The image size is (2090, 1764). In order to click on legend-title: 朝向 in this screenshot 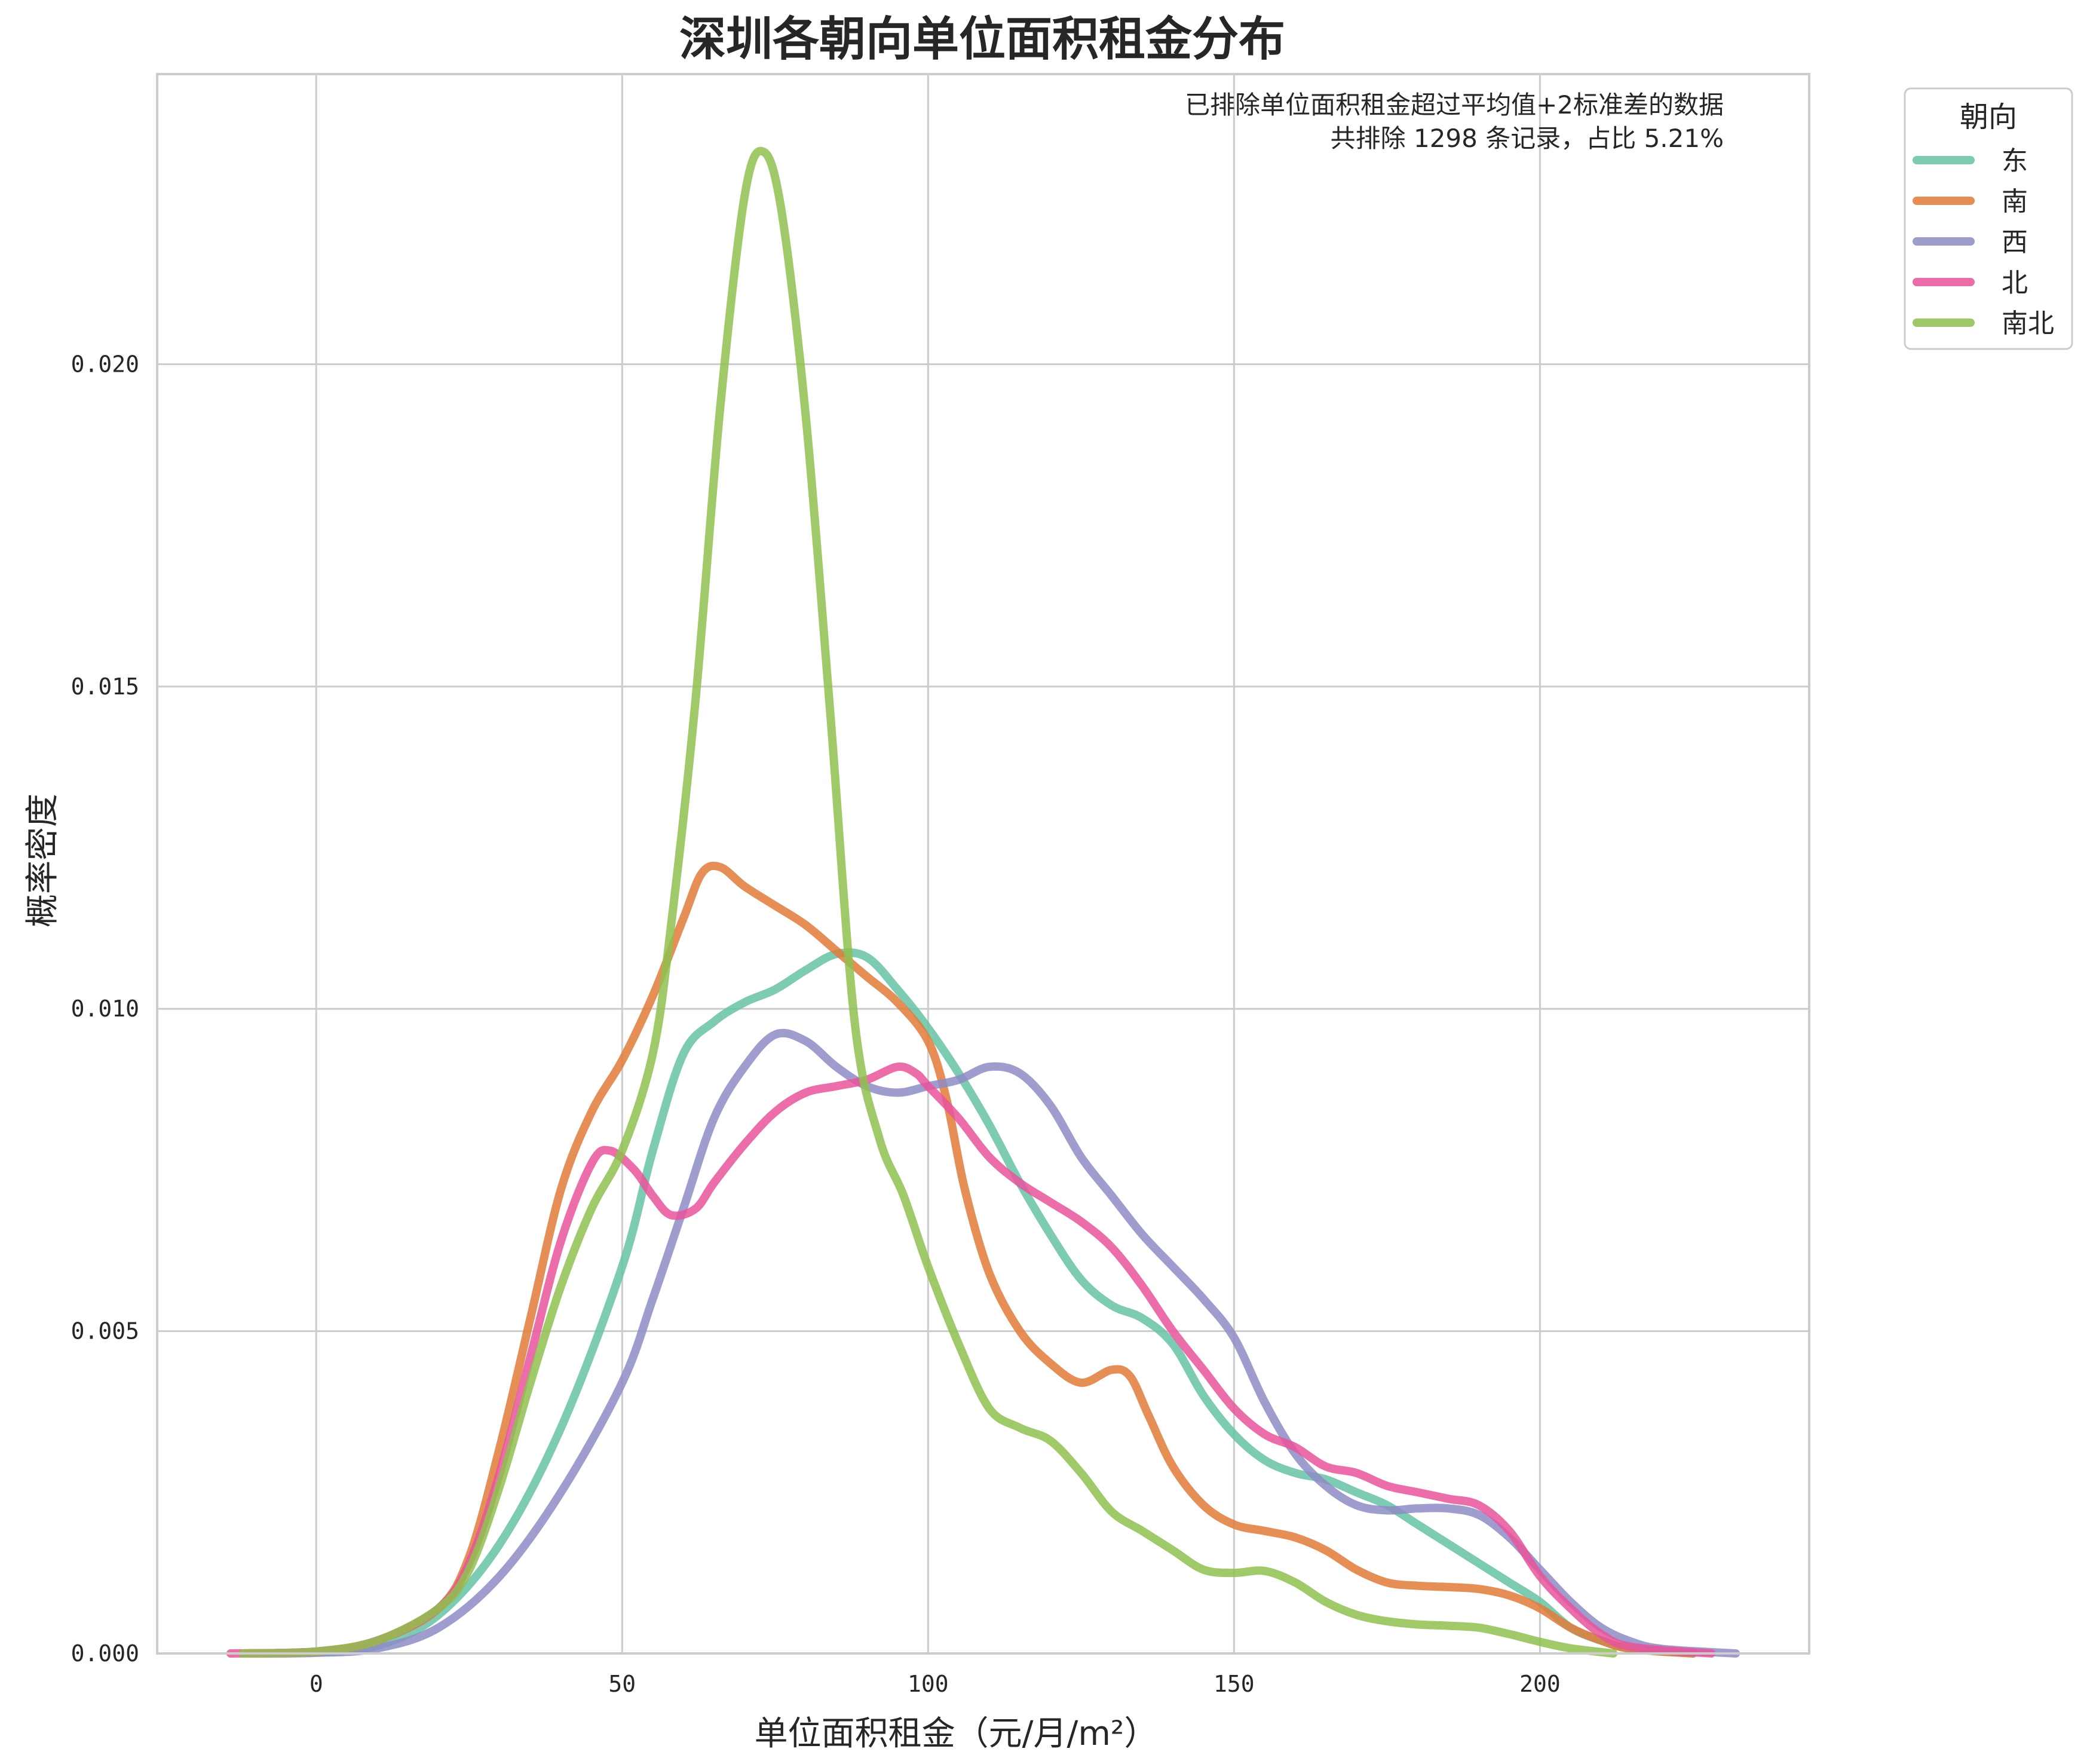, I will do `click(1988, 117)`.